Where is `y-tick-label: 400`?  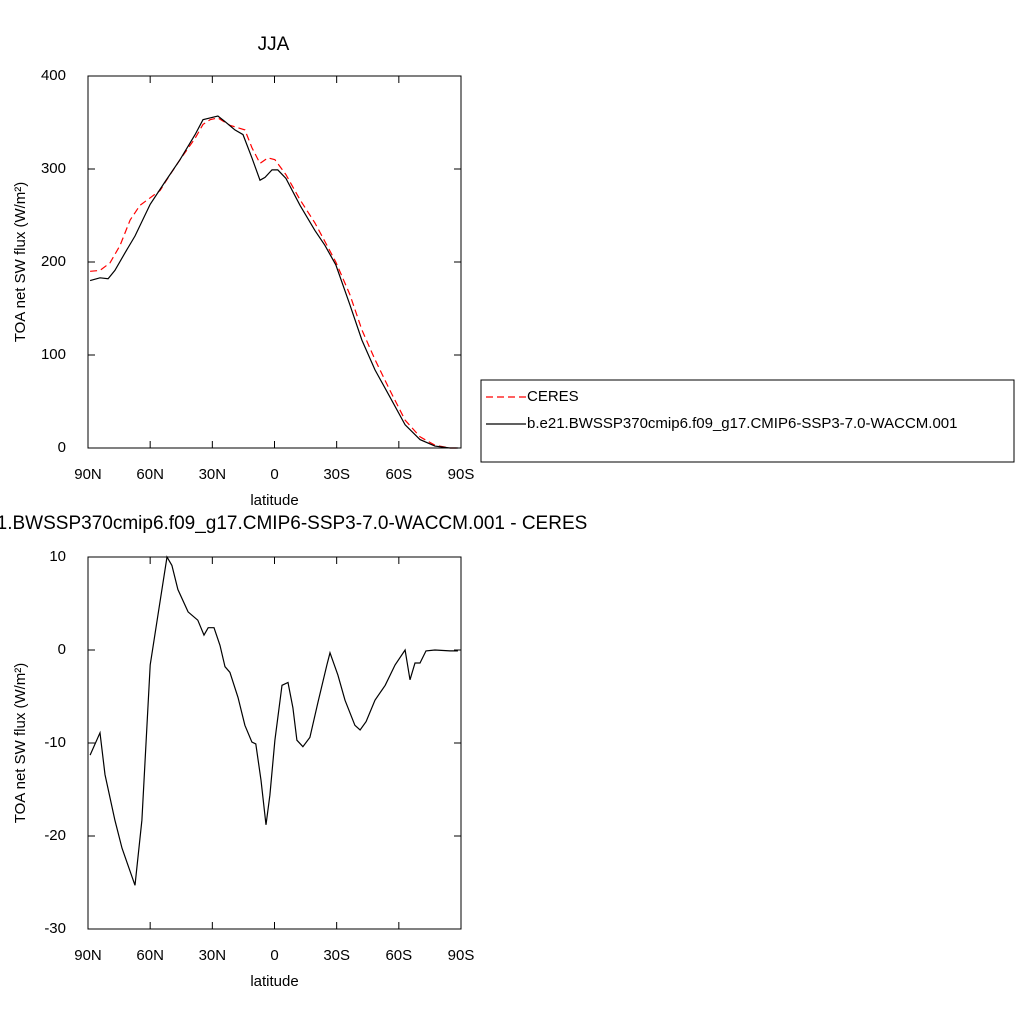
y-tick-label: 400 is located at coordinates (53, 75).